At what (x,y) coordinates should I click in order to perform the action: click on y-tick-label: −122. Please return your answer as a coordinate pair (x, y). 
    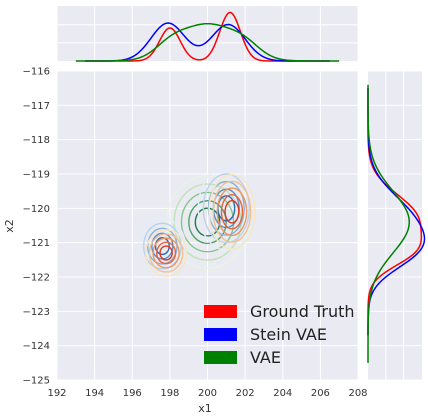
    Looking at the image, I should click on (36, 278).